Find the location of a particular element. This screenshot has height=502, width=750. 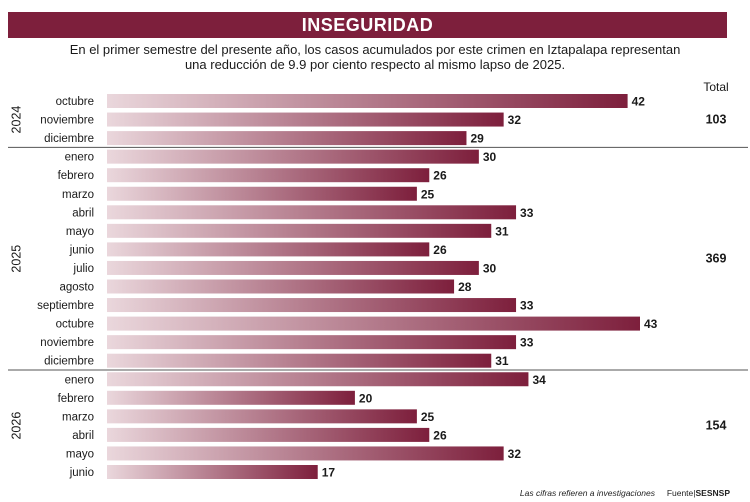

category-label: agosto is located at coordinates (76, 288).